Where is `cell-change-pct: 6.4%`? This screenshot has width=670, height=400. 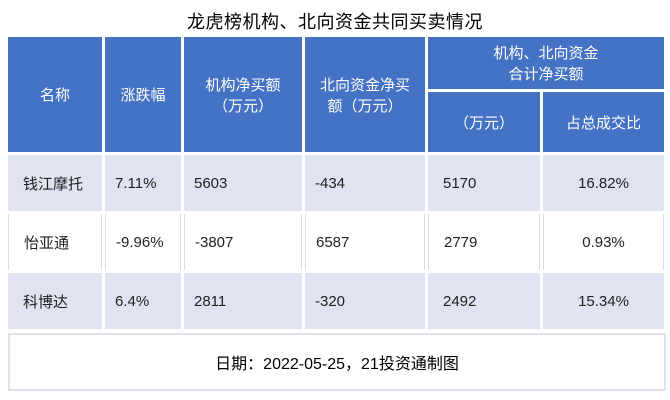 cell-change-pct: 6.4% is located at coordinates (143, 301).